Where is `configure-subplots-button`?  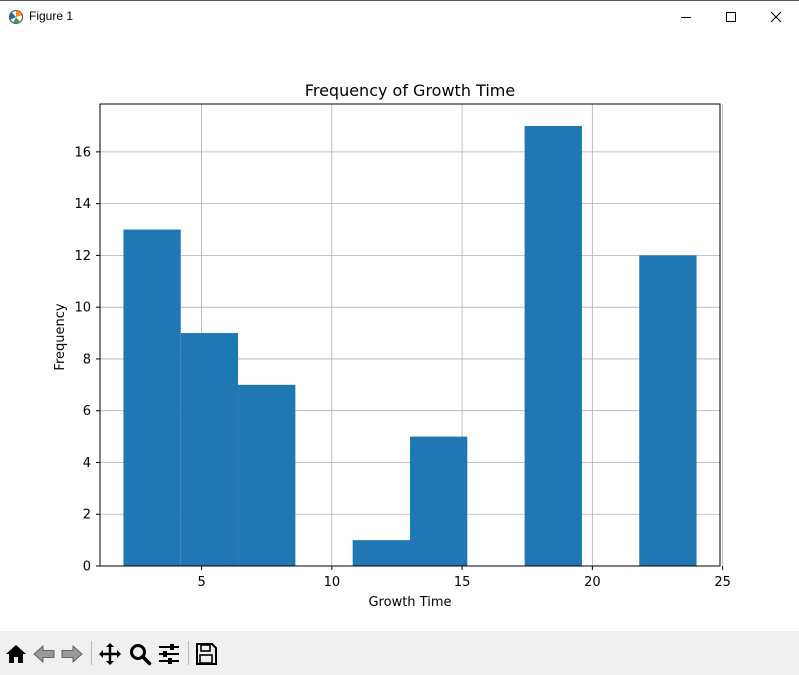 configure-subplots-button is located at coordinates (169, 654).